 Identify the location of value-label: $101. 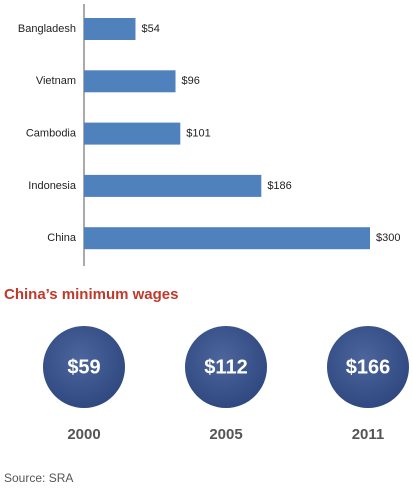
(198, 134).